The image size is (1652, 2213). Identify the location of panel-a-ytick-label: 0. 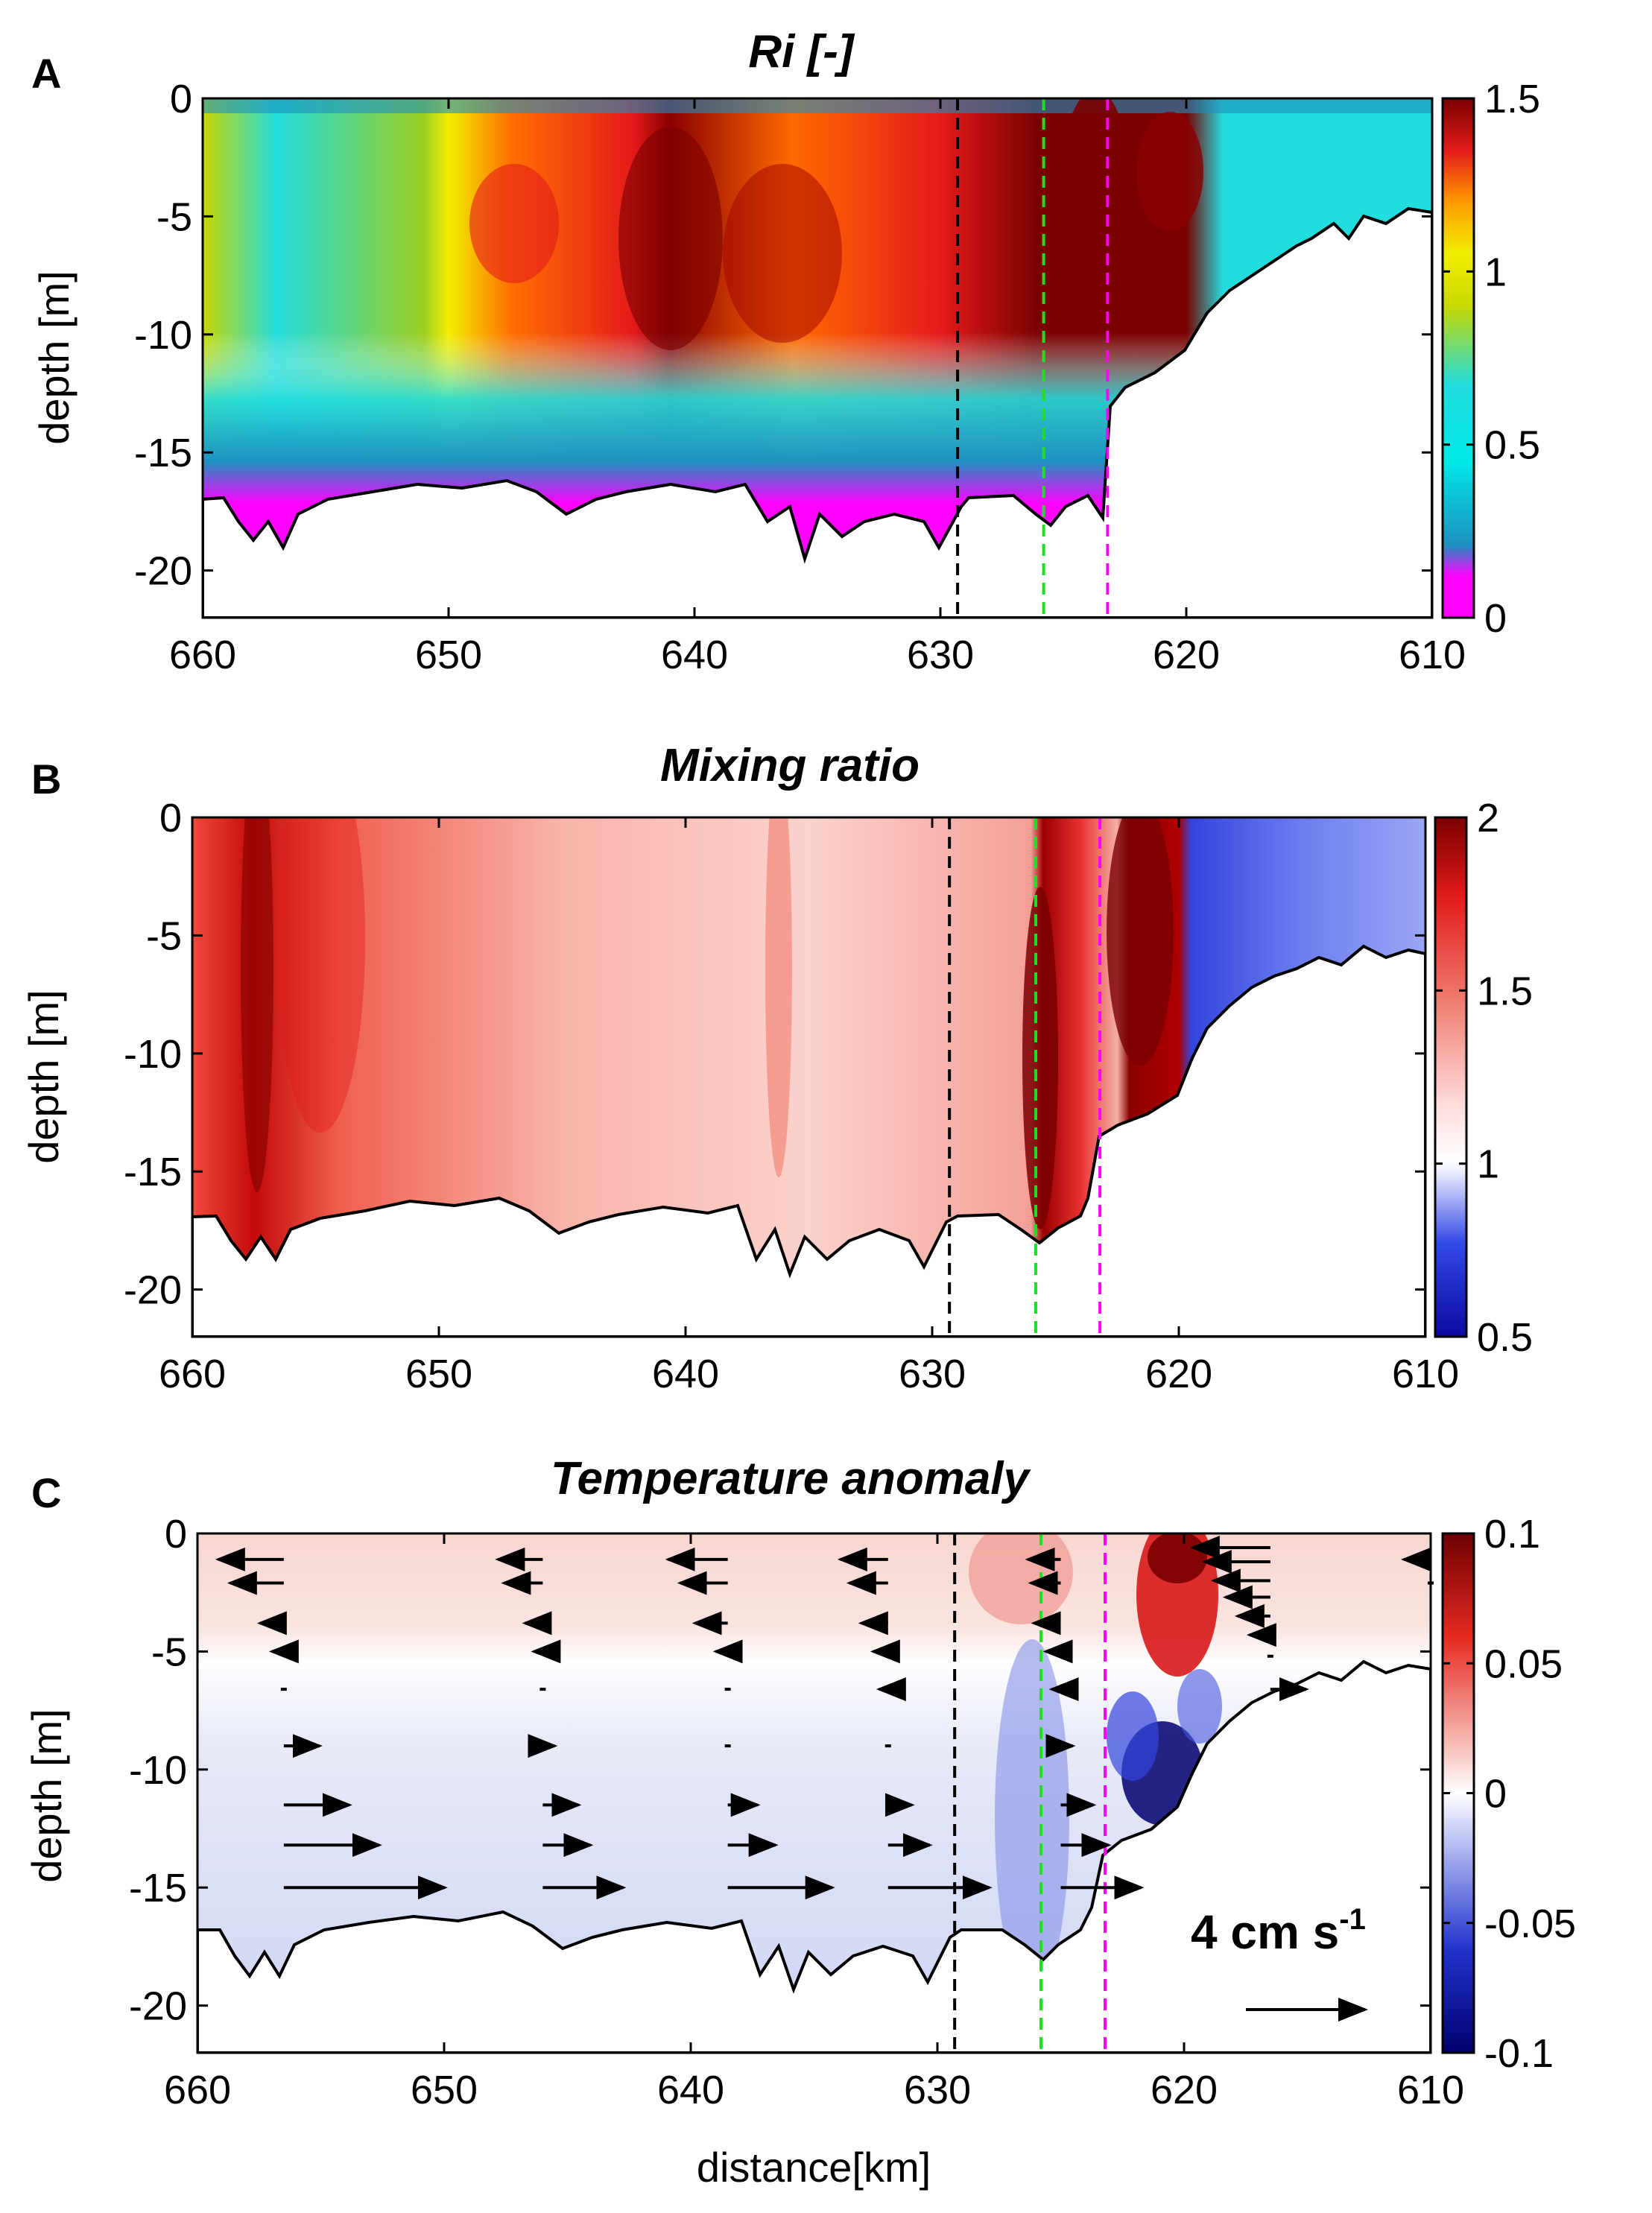
(181, 99).